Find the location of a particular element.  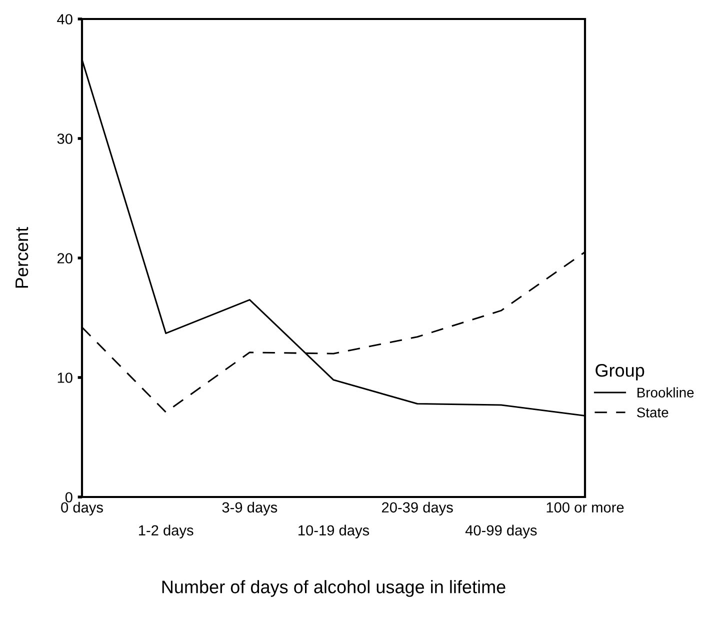

x-tick-label: 40-99 days is located at coordinates (501, 531).